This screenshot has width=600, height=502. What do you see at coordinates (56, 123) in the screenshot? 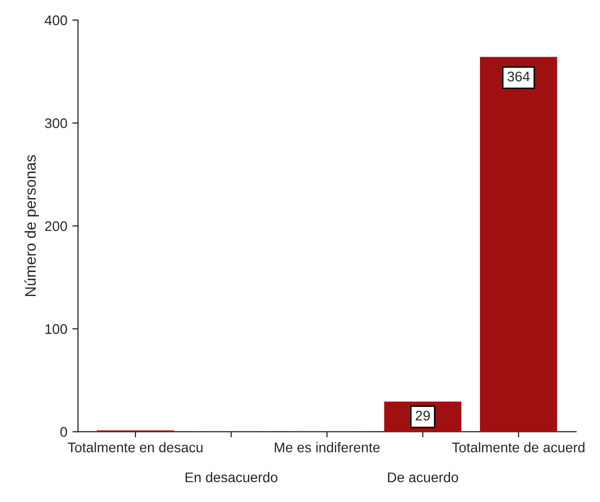
I see `y-tick-label: 300` at bounding box center [56, 123].